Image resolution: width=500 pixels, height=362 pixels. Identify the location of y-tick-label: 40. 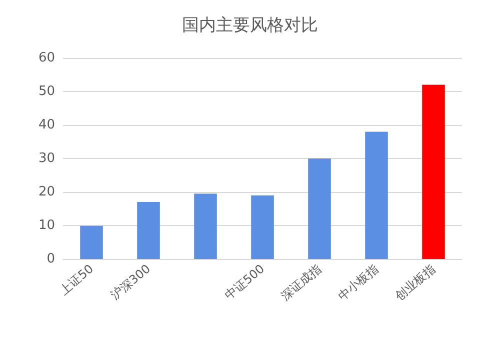
(46, 125).